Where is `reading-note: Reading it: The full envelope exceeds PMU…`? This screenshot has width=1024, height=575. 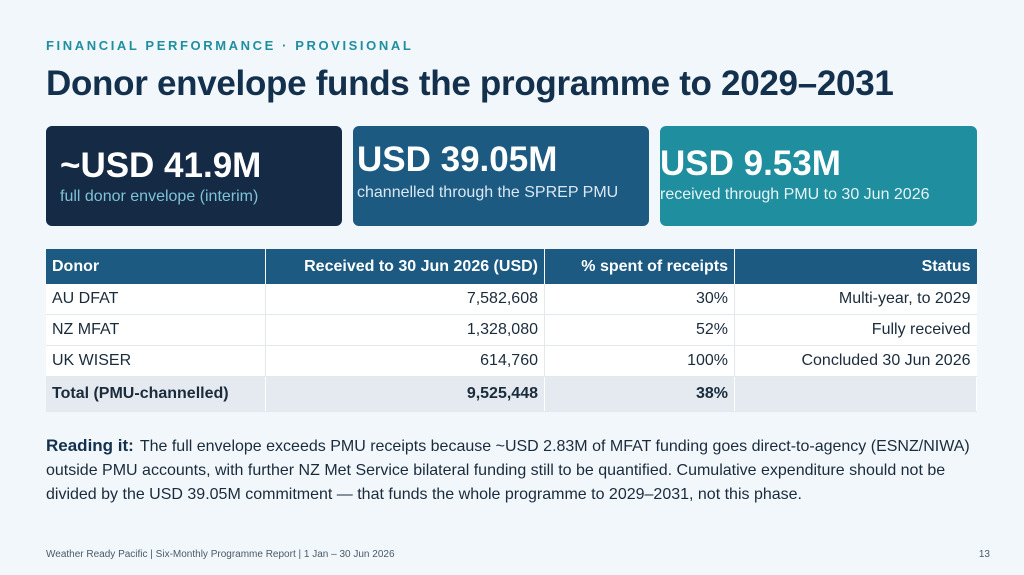 reading-note: Reading it: The full envelope exceeds PMU… is located at coordinates (513, 470).